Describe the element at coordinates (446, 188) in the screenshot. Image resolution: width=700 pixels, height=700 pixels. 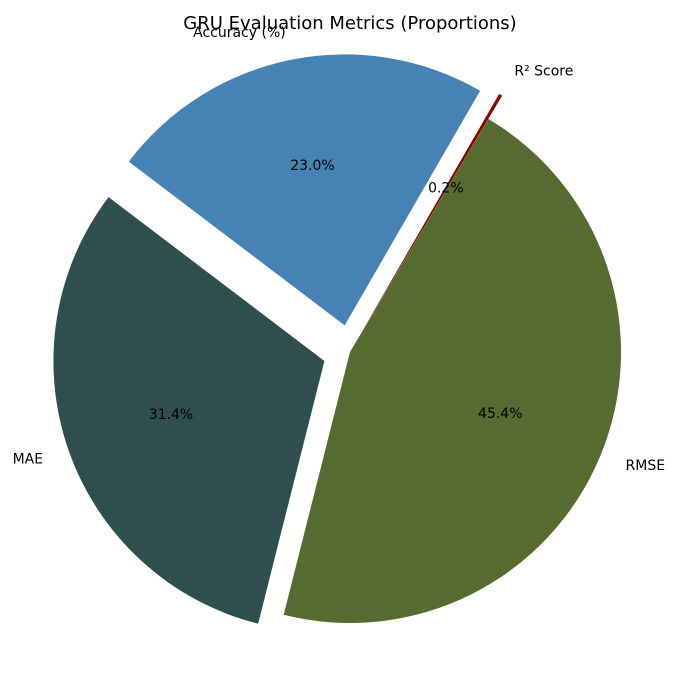
I see `slice-percent-label: 0.2%` at that location.